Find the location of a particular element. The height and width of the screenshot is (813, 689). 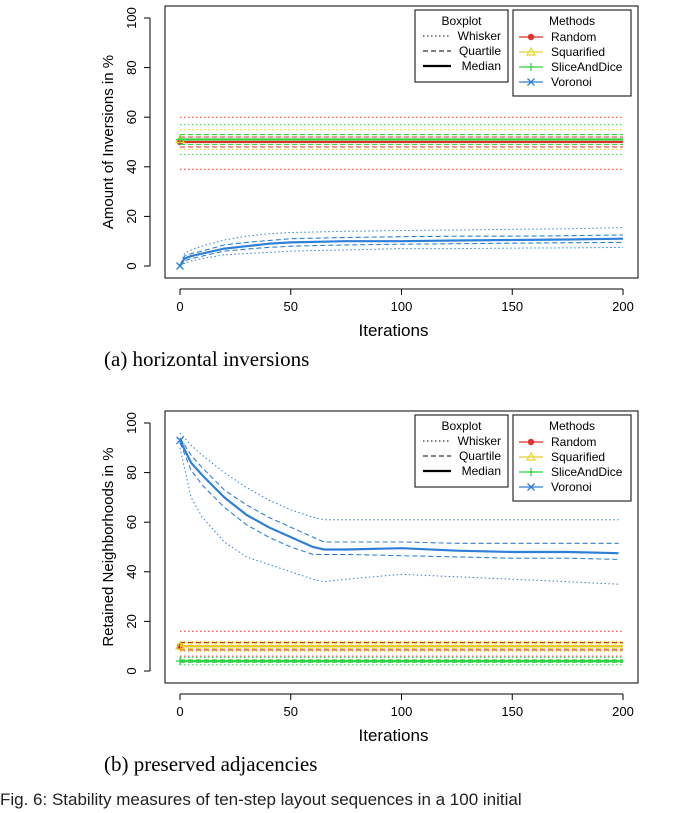

series-random is located at coordinates (399, 143).